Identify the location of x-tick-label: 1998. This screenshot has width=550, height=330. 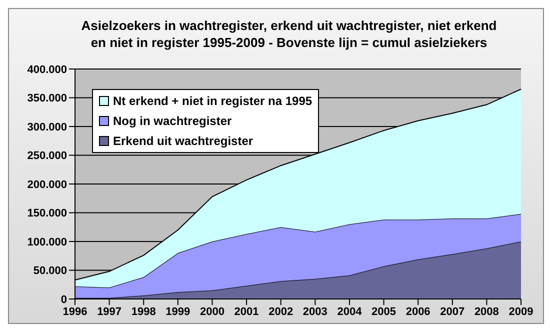
(143, 312).